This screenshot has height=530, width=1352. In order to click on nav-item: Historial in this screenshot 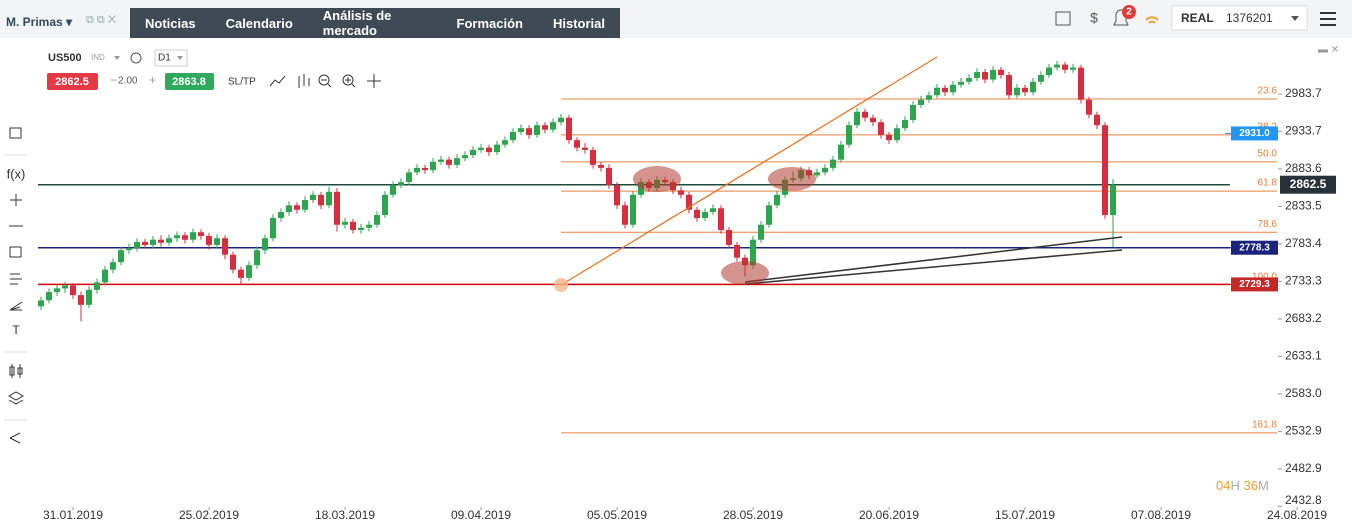, I will do `click(578, 23)`.